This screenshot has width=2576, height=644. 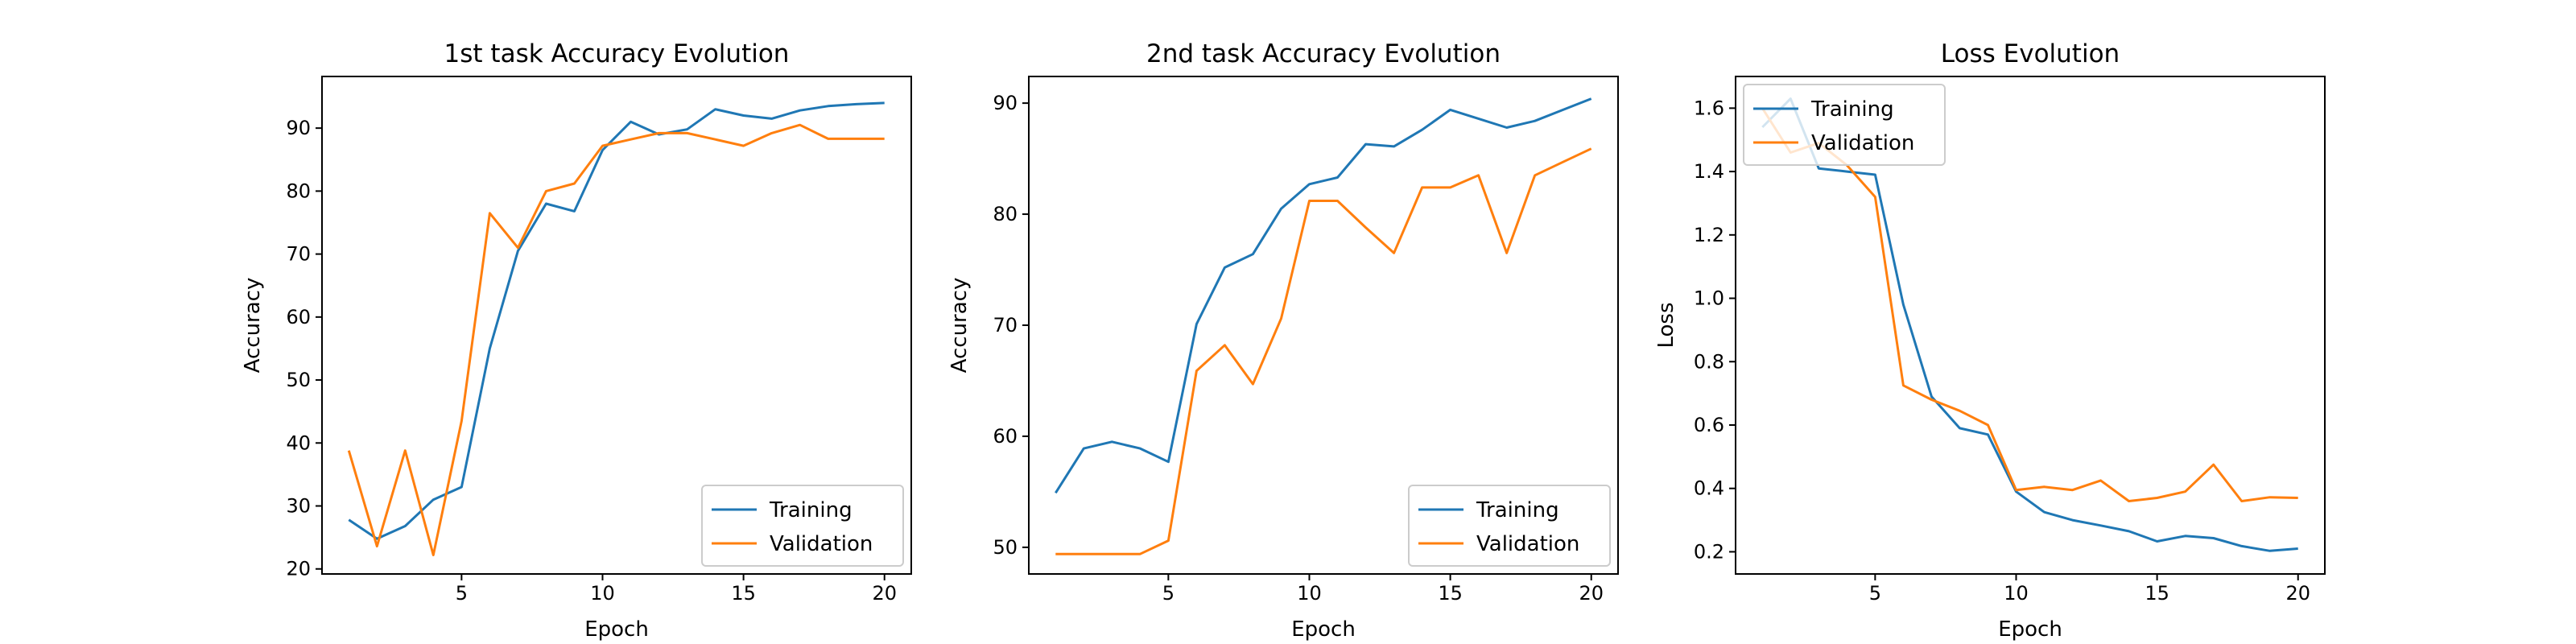 I want to click on y-tick-label: 0.8, so click(x=1709, y=361).